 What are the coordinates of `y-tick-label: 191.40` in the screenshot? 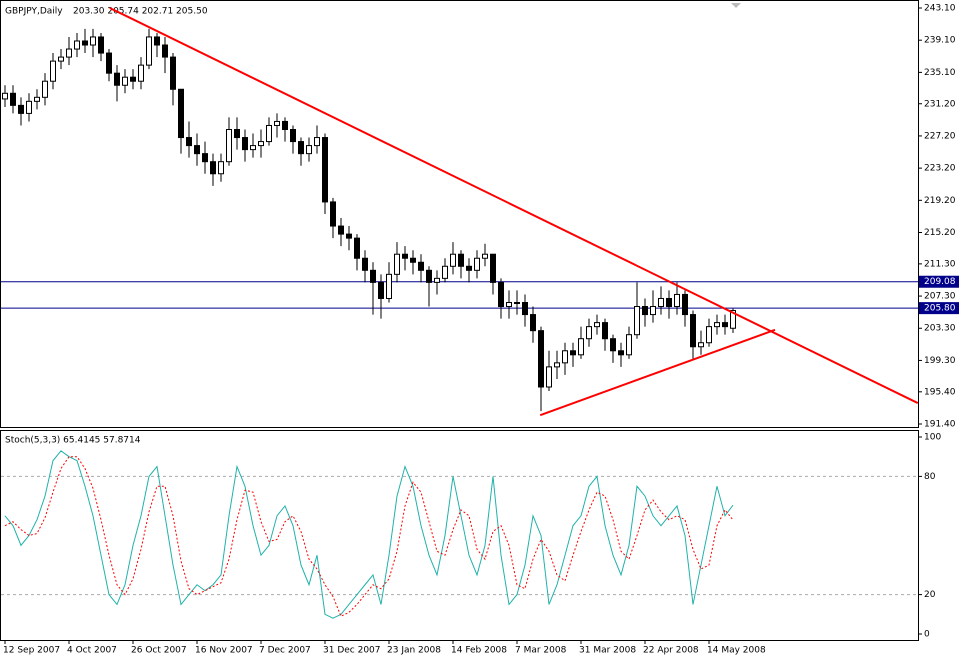 It's located at (940, 425).